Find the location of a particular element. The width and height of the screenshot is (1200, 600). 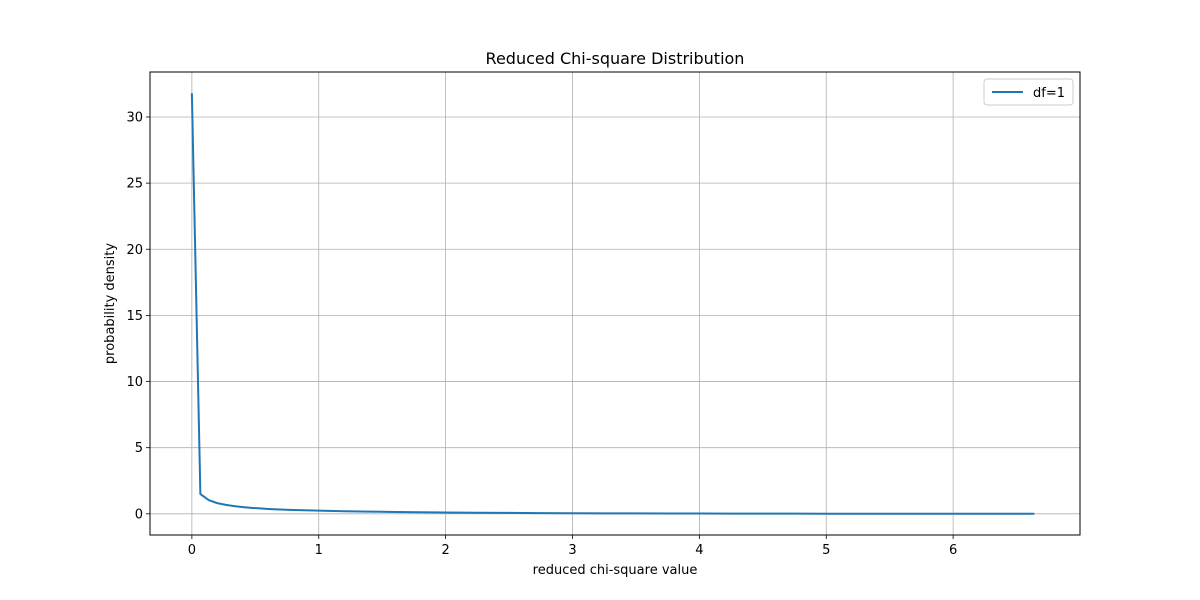

x-tick-label: 3 is located at coordinates (572, 550).